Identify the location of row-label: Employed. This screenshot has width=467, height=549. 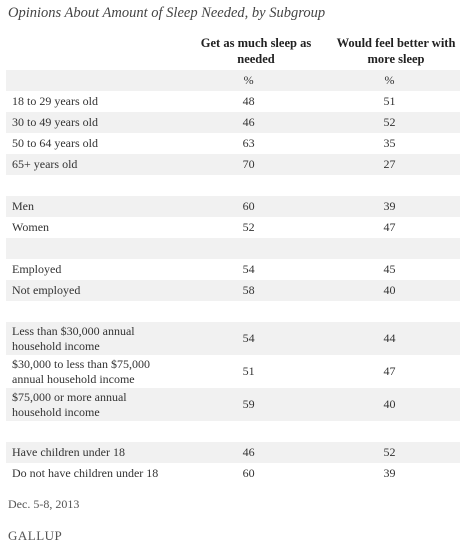
(37, 269).